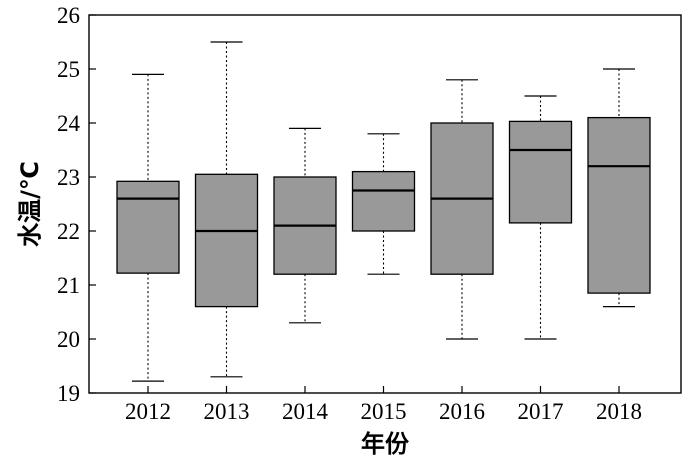 Image resolution: width=700 pixels, height=466 pixels. Describe the element at coordinates (68, 15) in the screenshot. I see `y-tick-label: 26` at that location.